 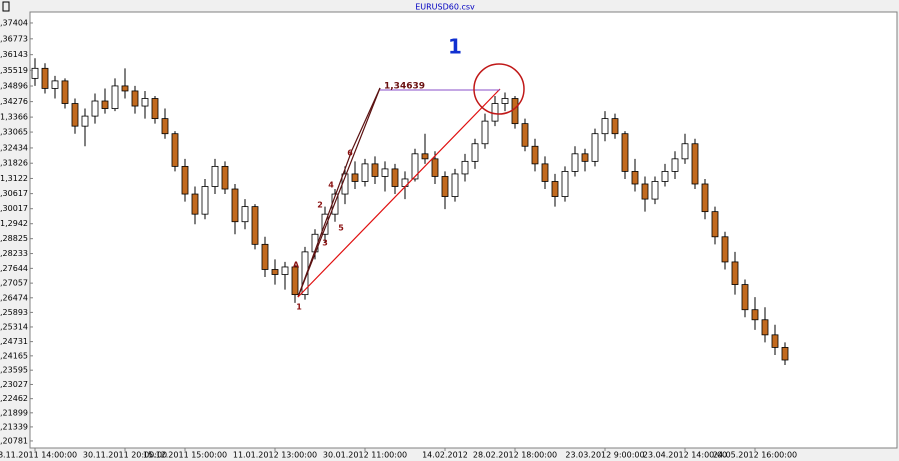 What do you see at coordinates (14, 208) in the screenshot?
I see `y-tick-label: ,30017` at bounding box center [14, 208].